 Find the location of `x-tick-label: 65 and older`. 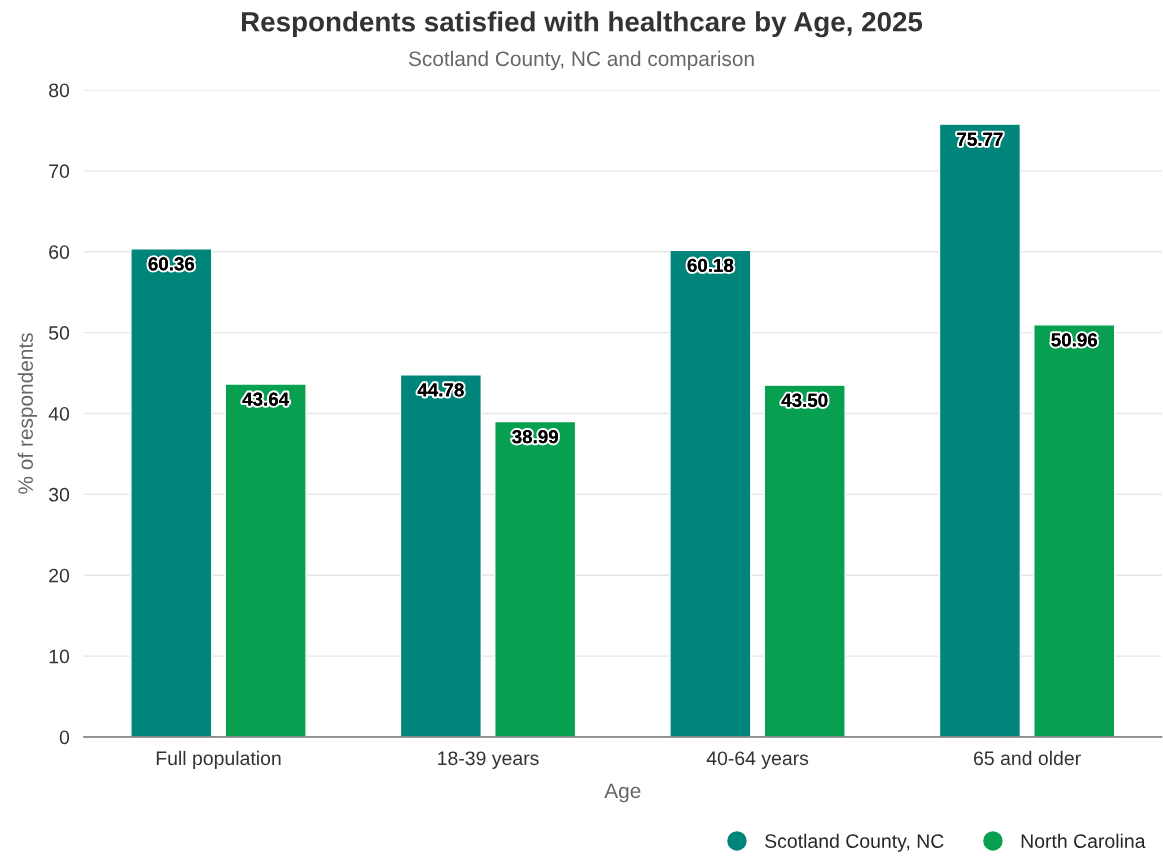

x-tick-label: 65 and older is located at coordinates (1027, 758).